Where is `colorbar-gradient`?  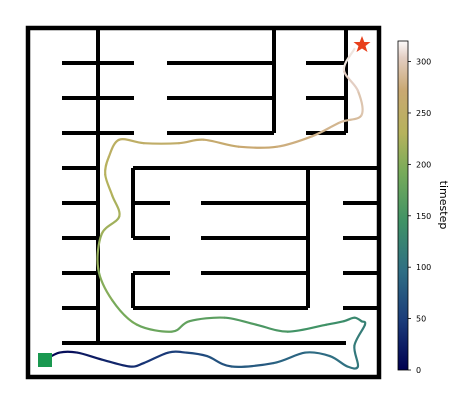
colorbar-gradient is located at coordinates (403, 205).